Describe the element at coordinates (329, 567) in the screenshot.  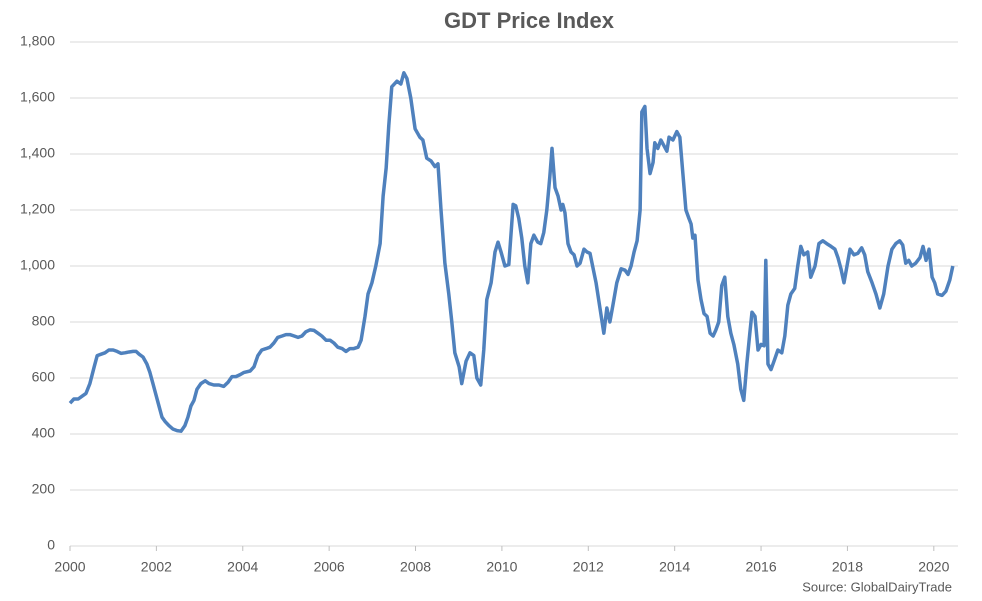
I see `x-tick-label: 2006` at that location.